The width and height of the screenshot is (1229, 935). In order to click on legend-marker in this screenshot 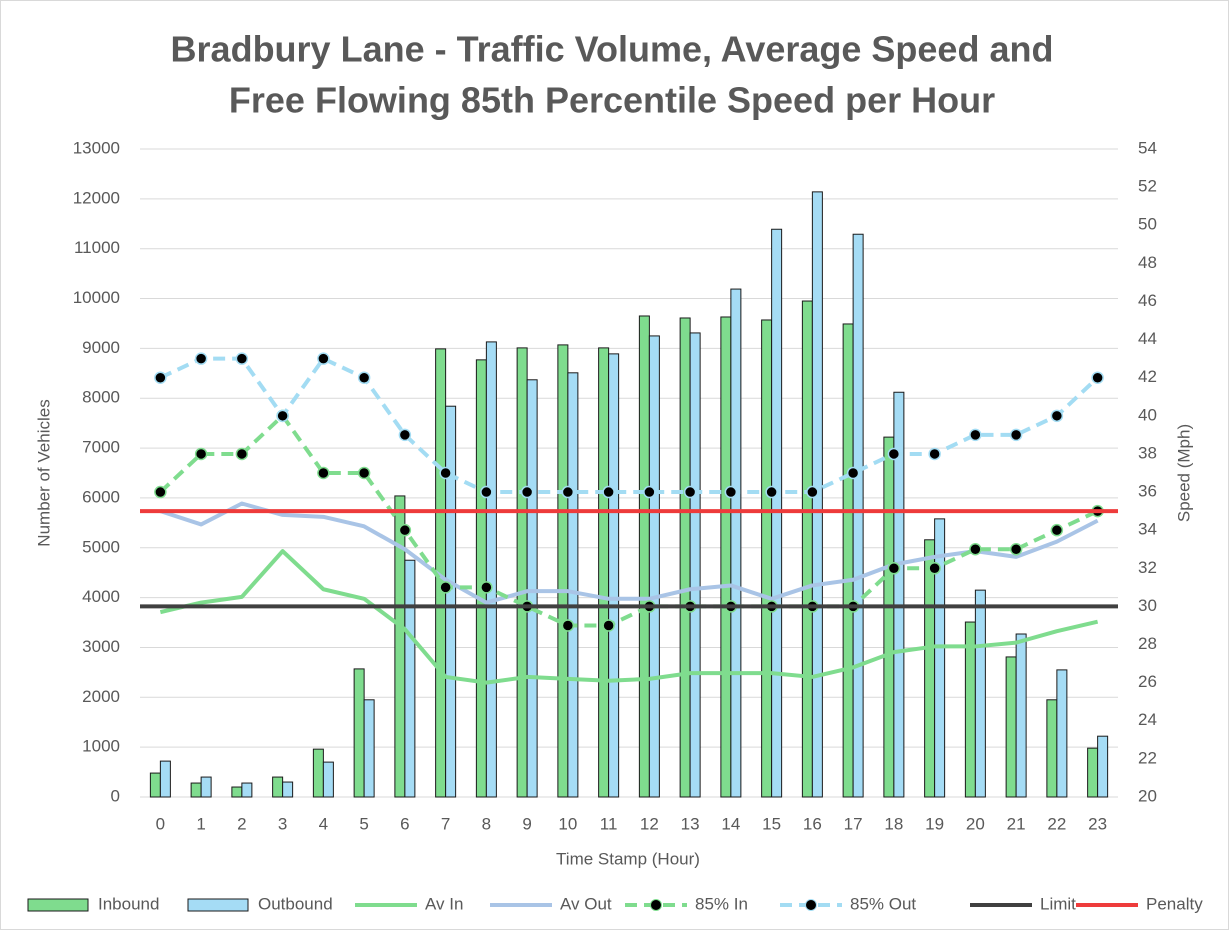, I will do `click(811, 905)`.